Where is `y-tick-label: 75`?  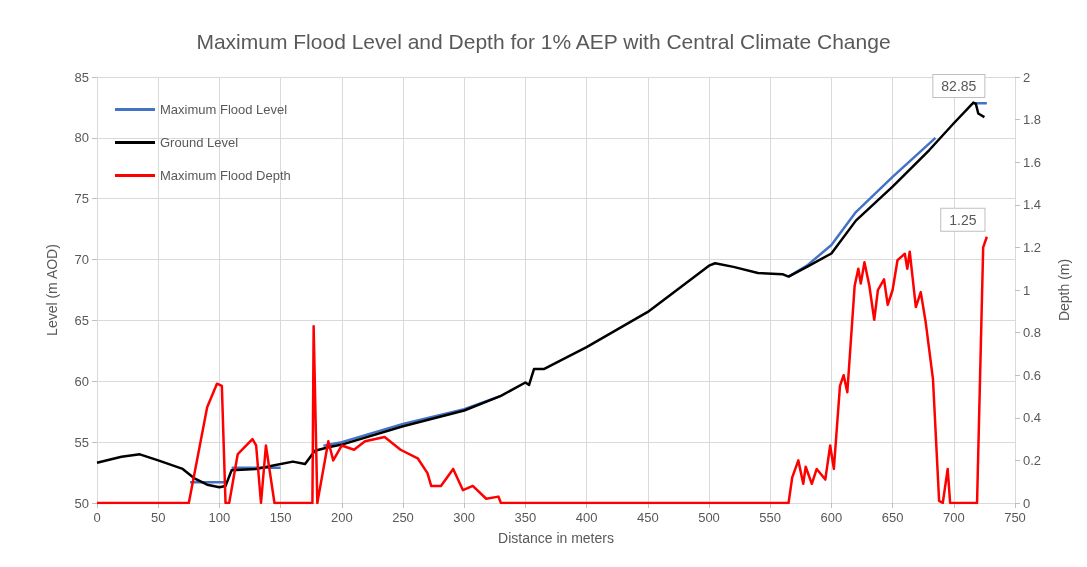
y-tick-label: 75 is located at coordinates (81, 199).